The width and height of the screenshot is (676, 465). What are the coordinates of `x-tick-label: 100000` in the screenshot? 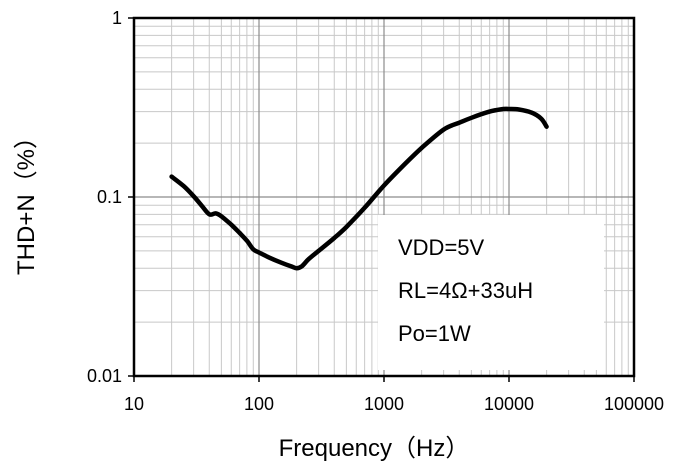 It's located at (634, 404).